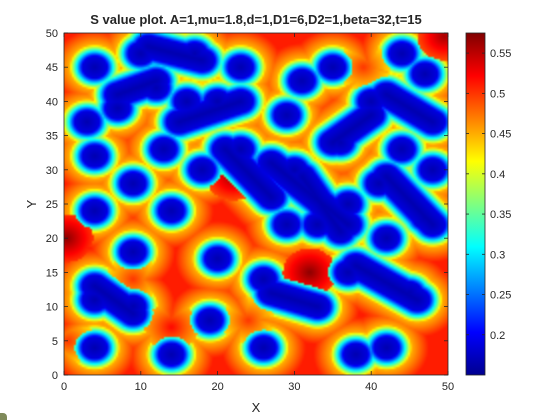  Describe the element at coordinates (52, 205) in the screenshot. I see `y-tick-label: 25` at that location.